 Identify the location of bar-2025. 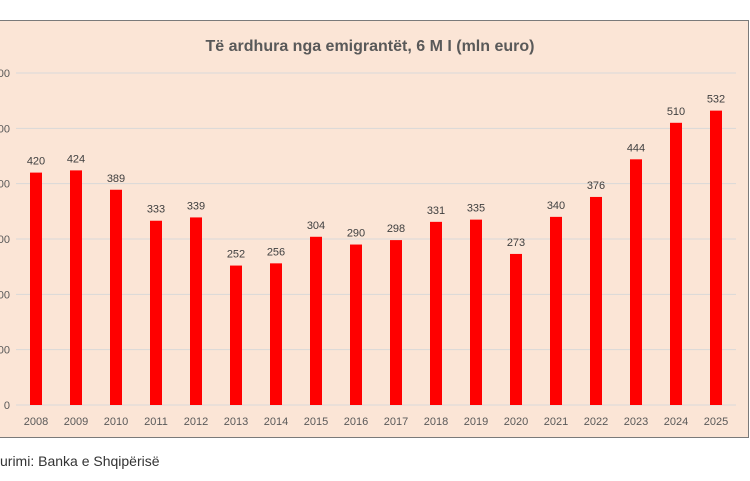
(716, 258).